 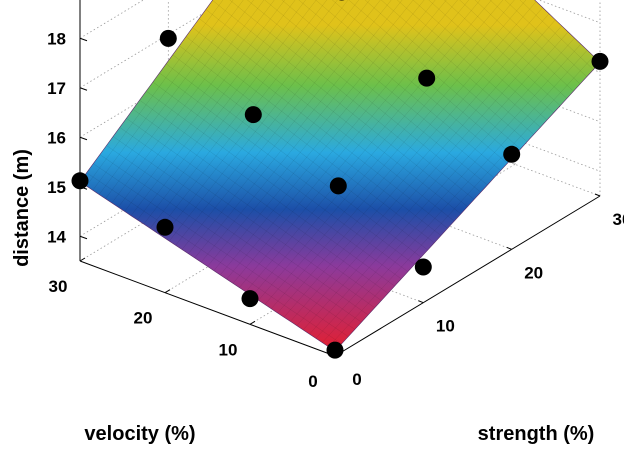 I want to click on z-tick-labels: 14 15 16 17 18, so click(x=67, y=137).